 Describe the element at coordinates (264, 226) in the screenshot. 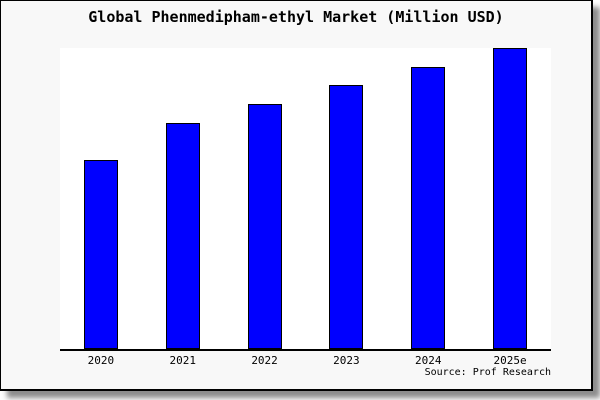

I see `bar-2022` at that location.